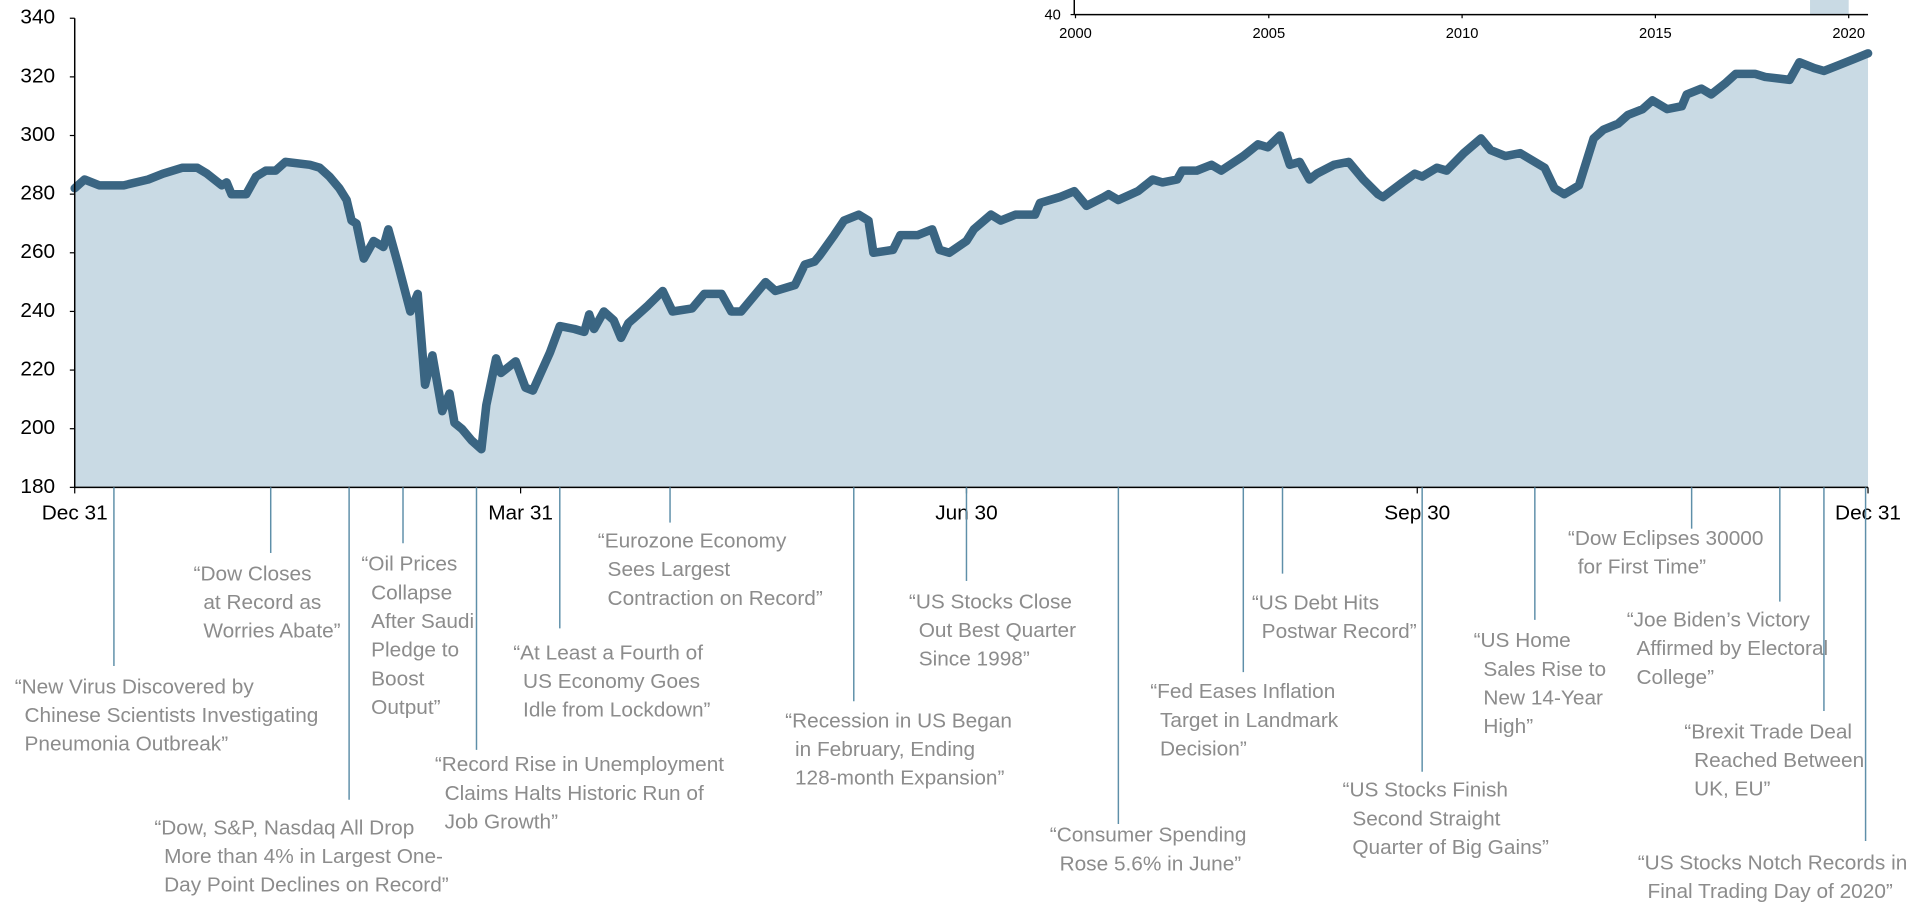 The height and width of the screenshot is (903, 1906). What do you see at coordinates (37, 134) in the screenshot?
I see `y-tick-label: 300` at bounding box center [37, 134].